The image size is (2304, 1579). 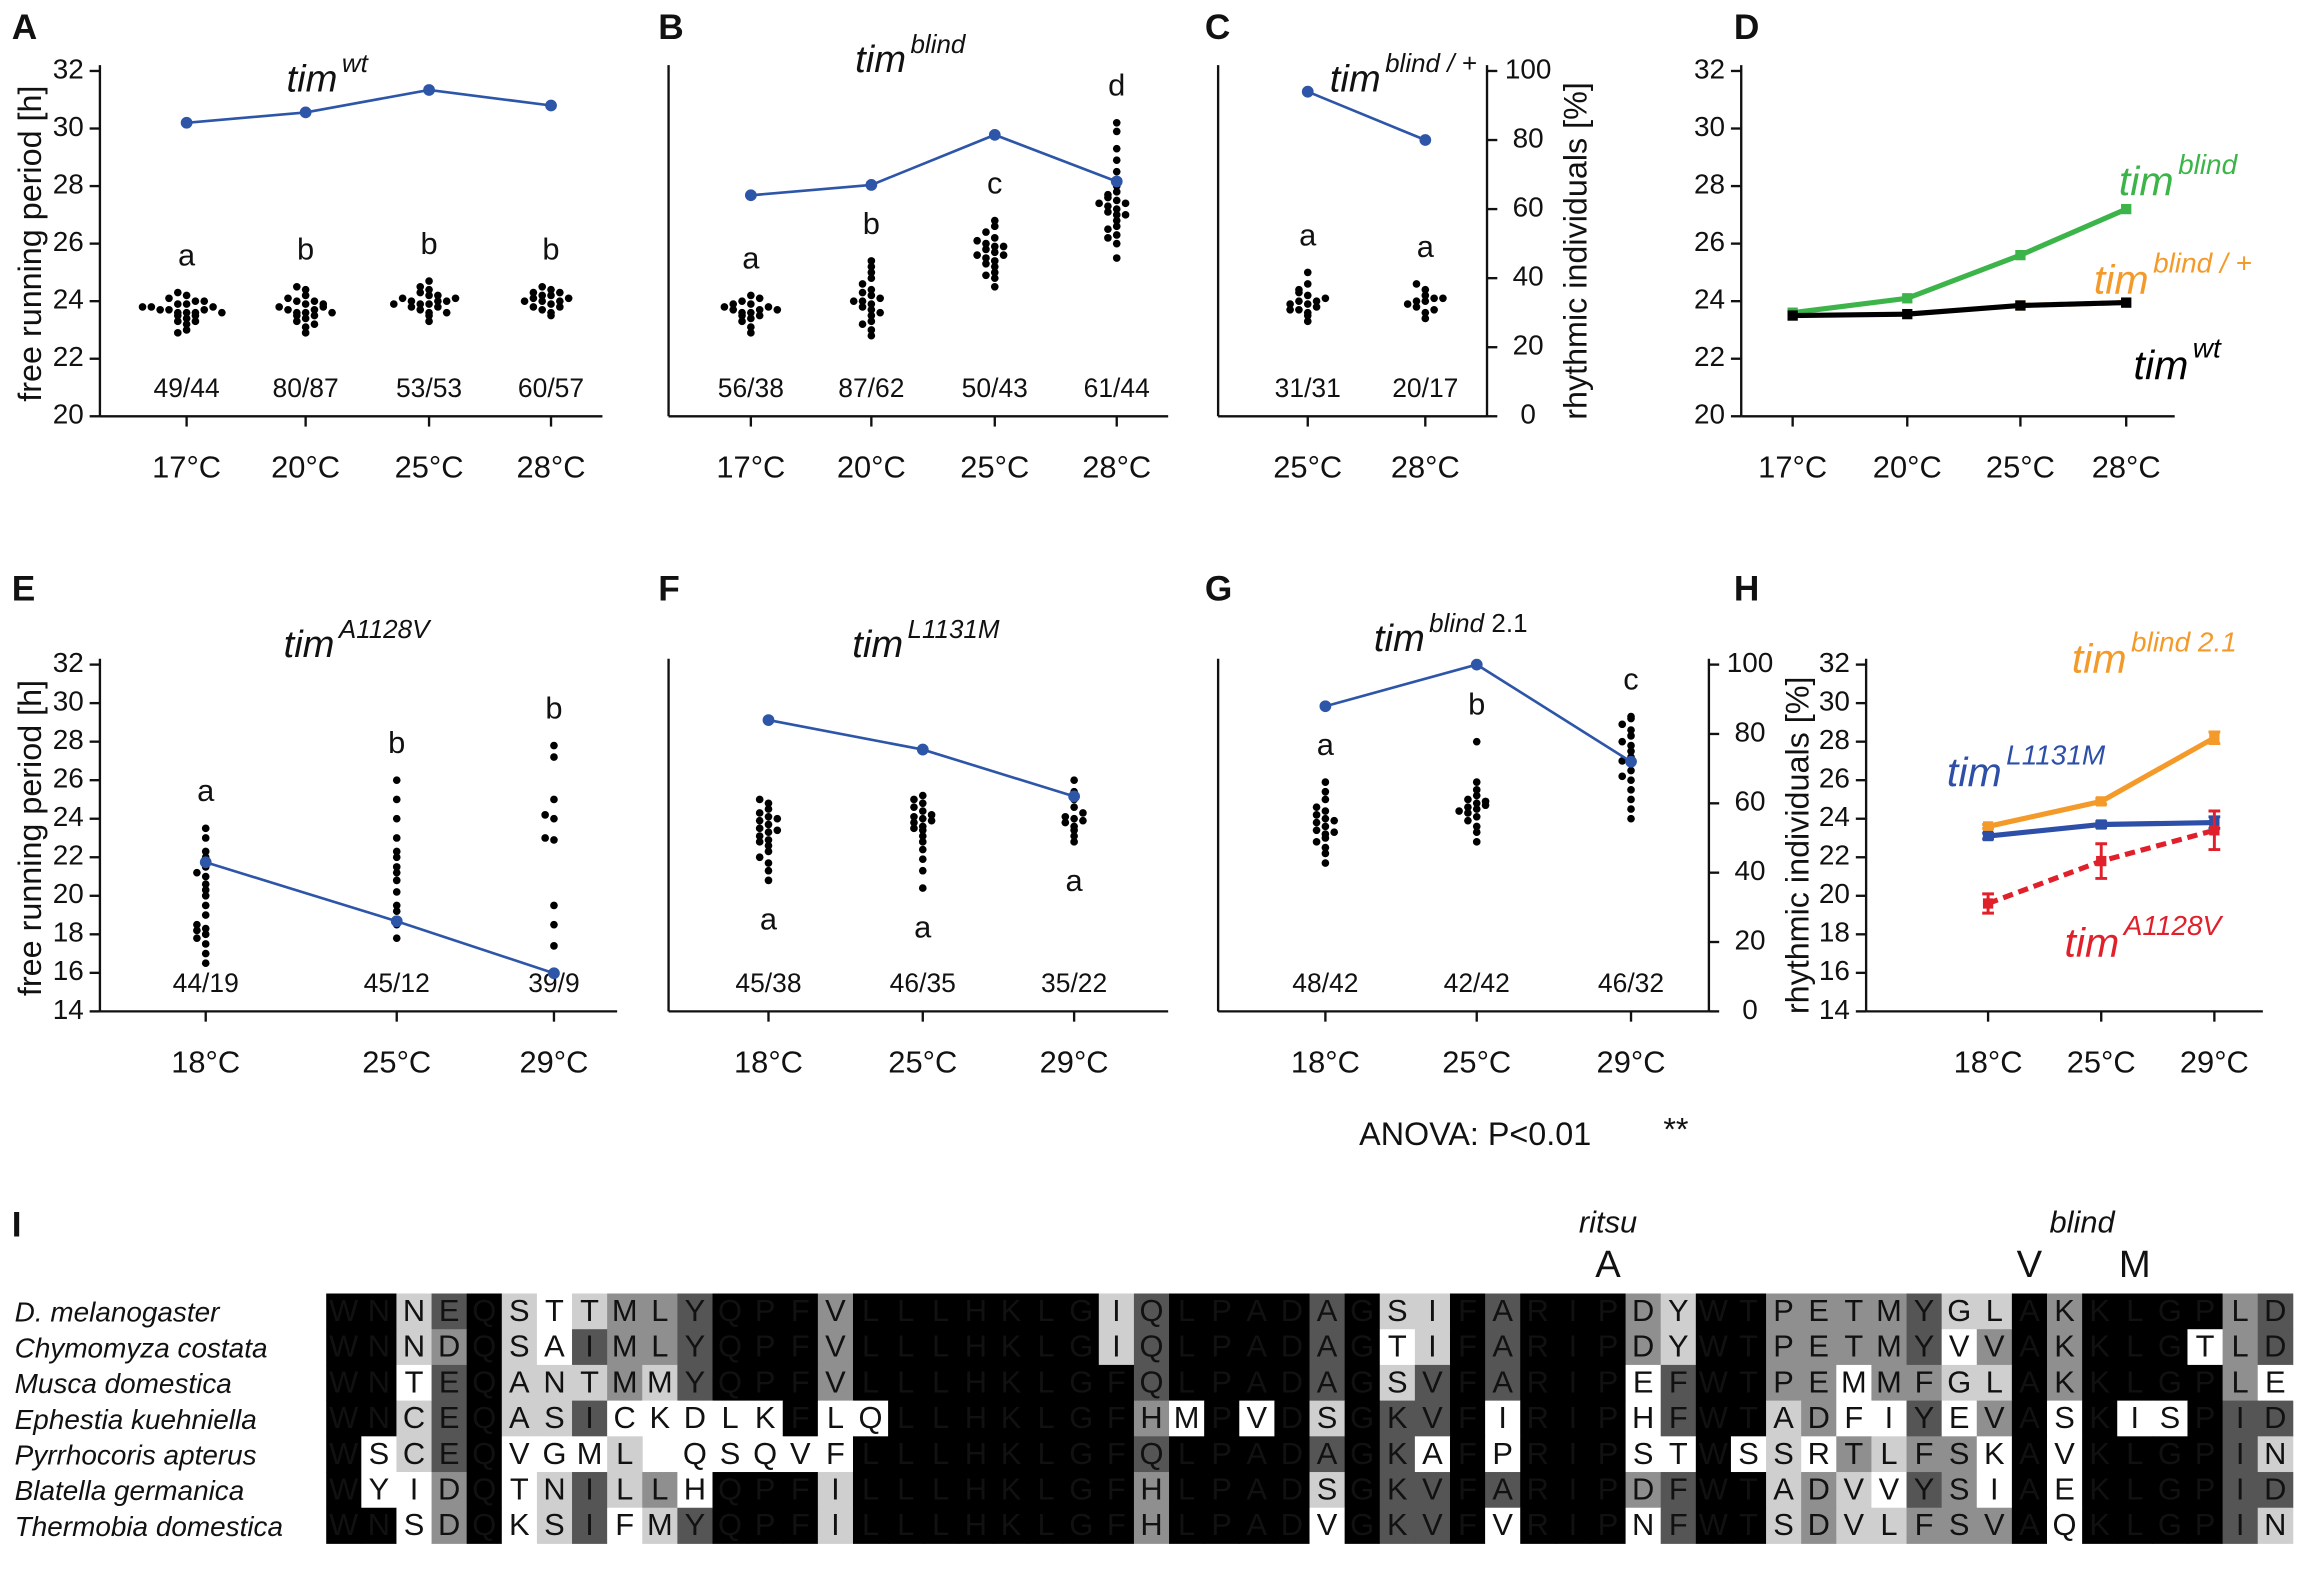 What do you see at coordinates (68, 662) in the screenshot?
I see `y-tick-label: 32` at bounding box center [68, 662].